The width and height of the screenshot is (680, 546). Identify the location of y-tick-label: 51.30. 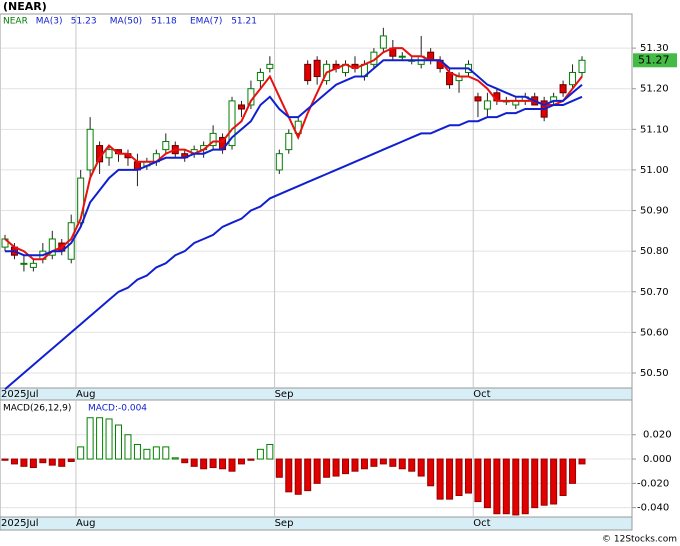
(654, 48).